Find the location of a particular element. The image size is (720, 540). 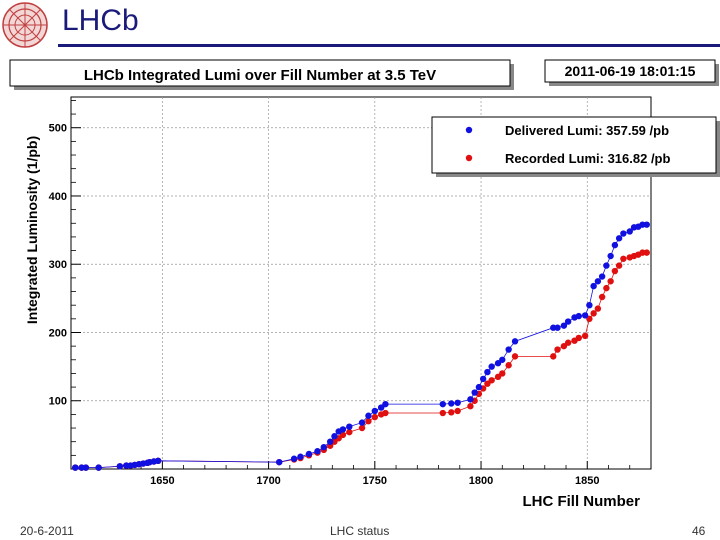

footer-date: 20-6-2011 is located at coordinates (47, 531).